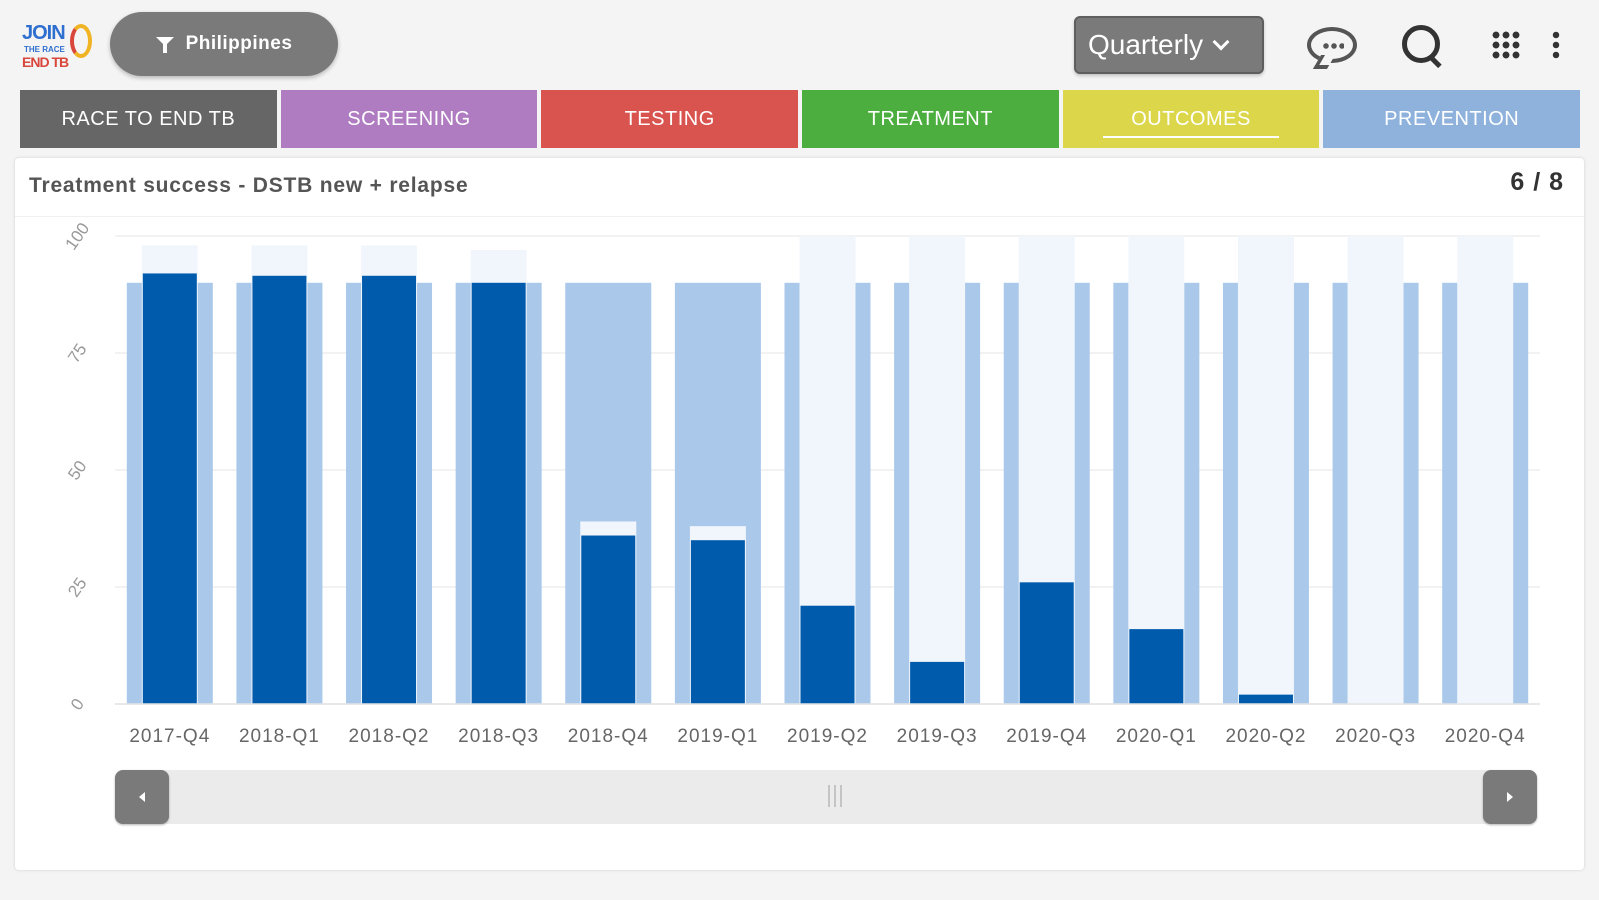  Describe the element at coordinates (239, 43) in the screenshot. I see `country-label: Philippines` at that location.